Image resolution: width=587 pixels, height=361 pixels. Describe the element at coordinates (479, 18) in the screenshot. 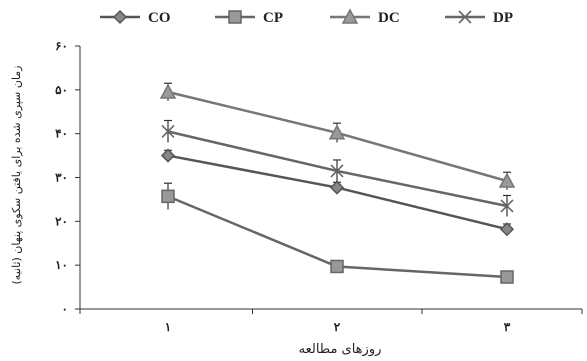

I see `legend-item-dp: DP` at that location.